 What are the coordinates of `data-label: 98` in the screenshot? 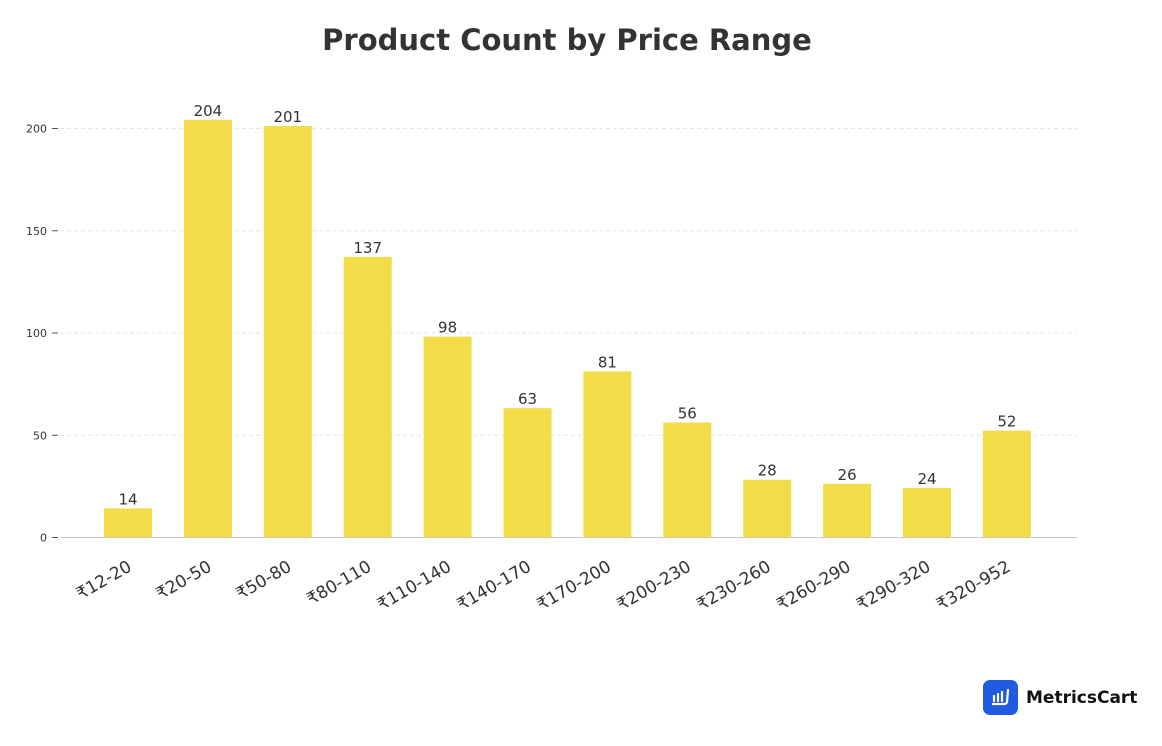 It's located at (447, 328).